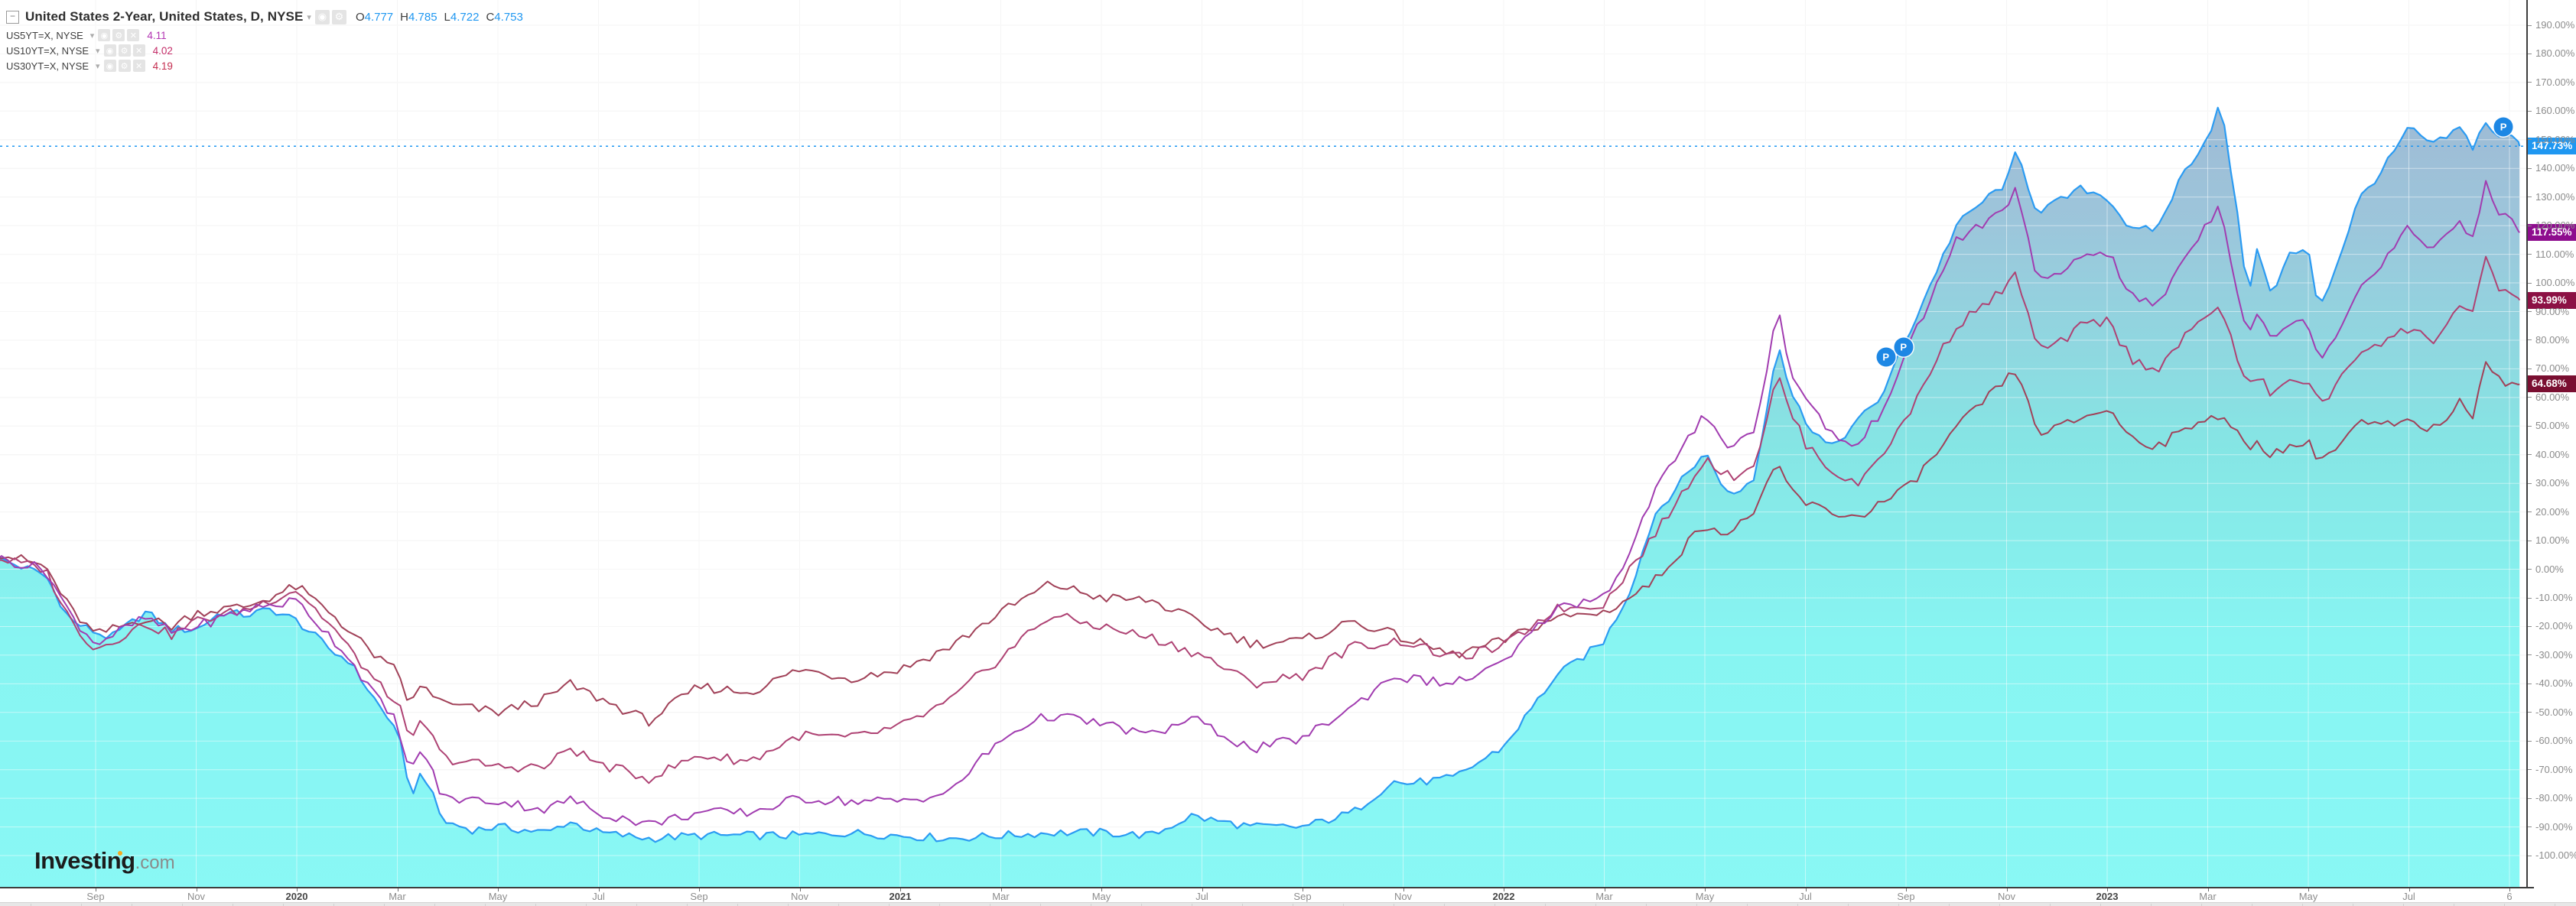  I want to click on overlay-last-value: 4.02, so click(162, 50).